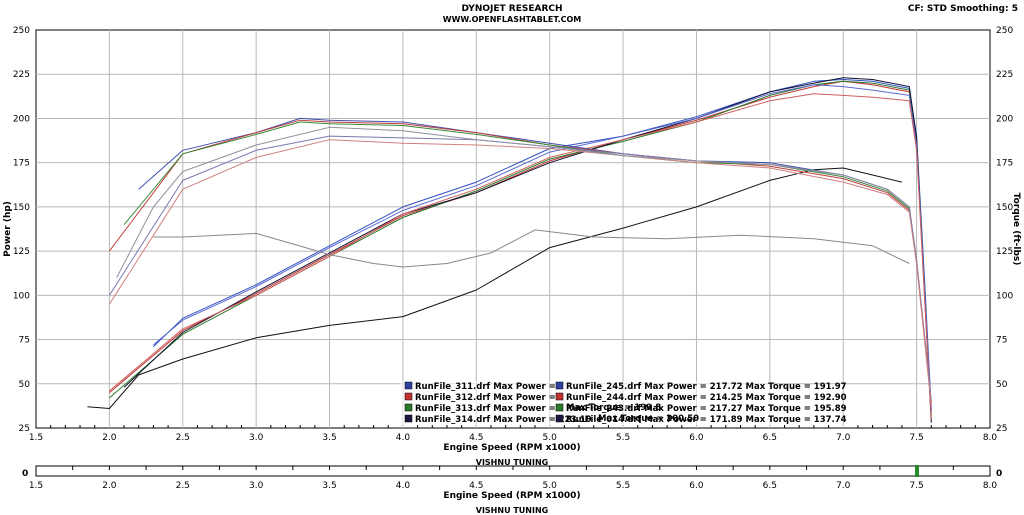 Image resolution: width=1024 pixels, height=515 pixels. What do you see at coordinates (36, 438) in the screenshot?
I see `x-tick-label: 1.5` at bounding box center [36, 438].